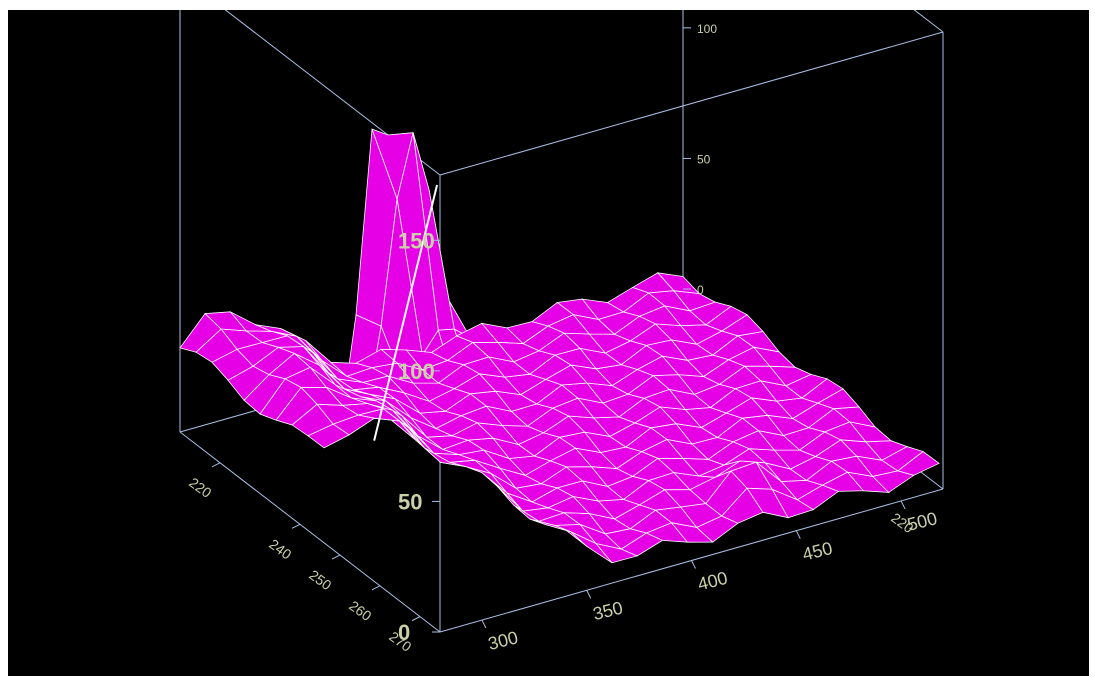 The height and width of the screenshot is (677, 1095). Describe the element at coordinates (817, 551) in the screenshot. I see `x-tick-label: 450` at that location.